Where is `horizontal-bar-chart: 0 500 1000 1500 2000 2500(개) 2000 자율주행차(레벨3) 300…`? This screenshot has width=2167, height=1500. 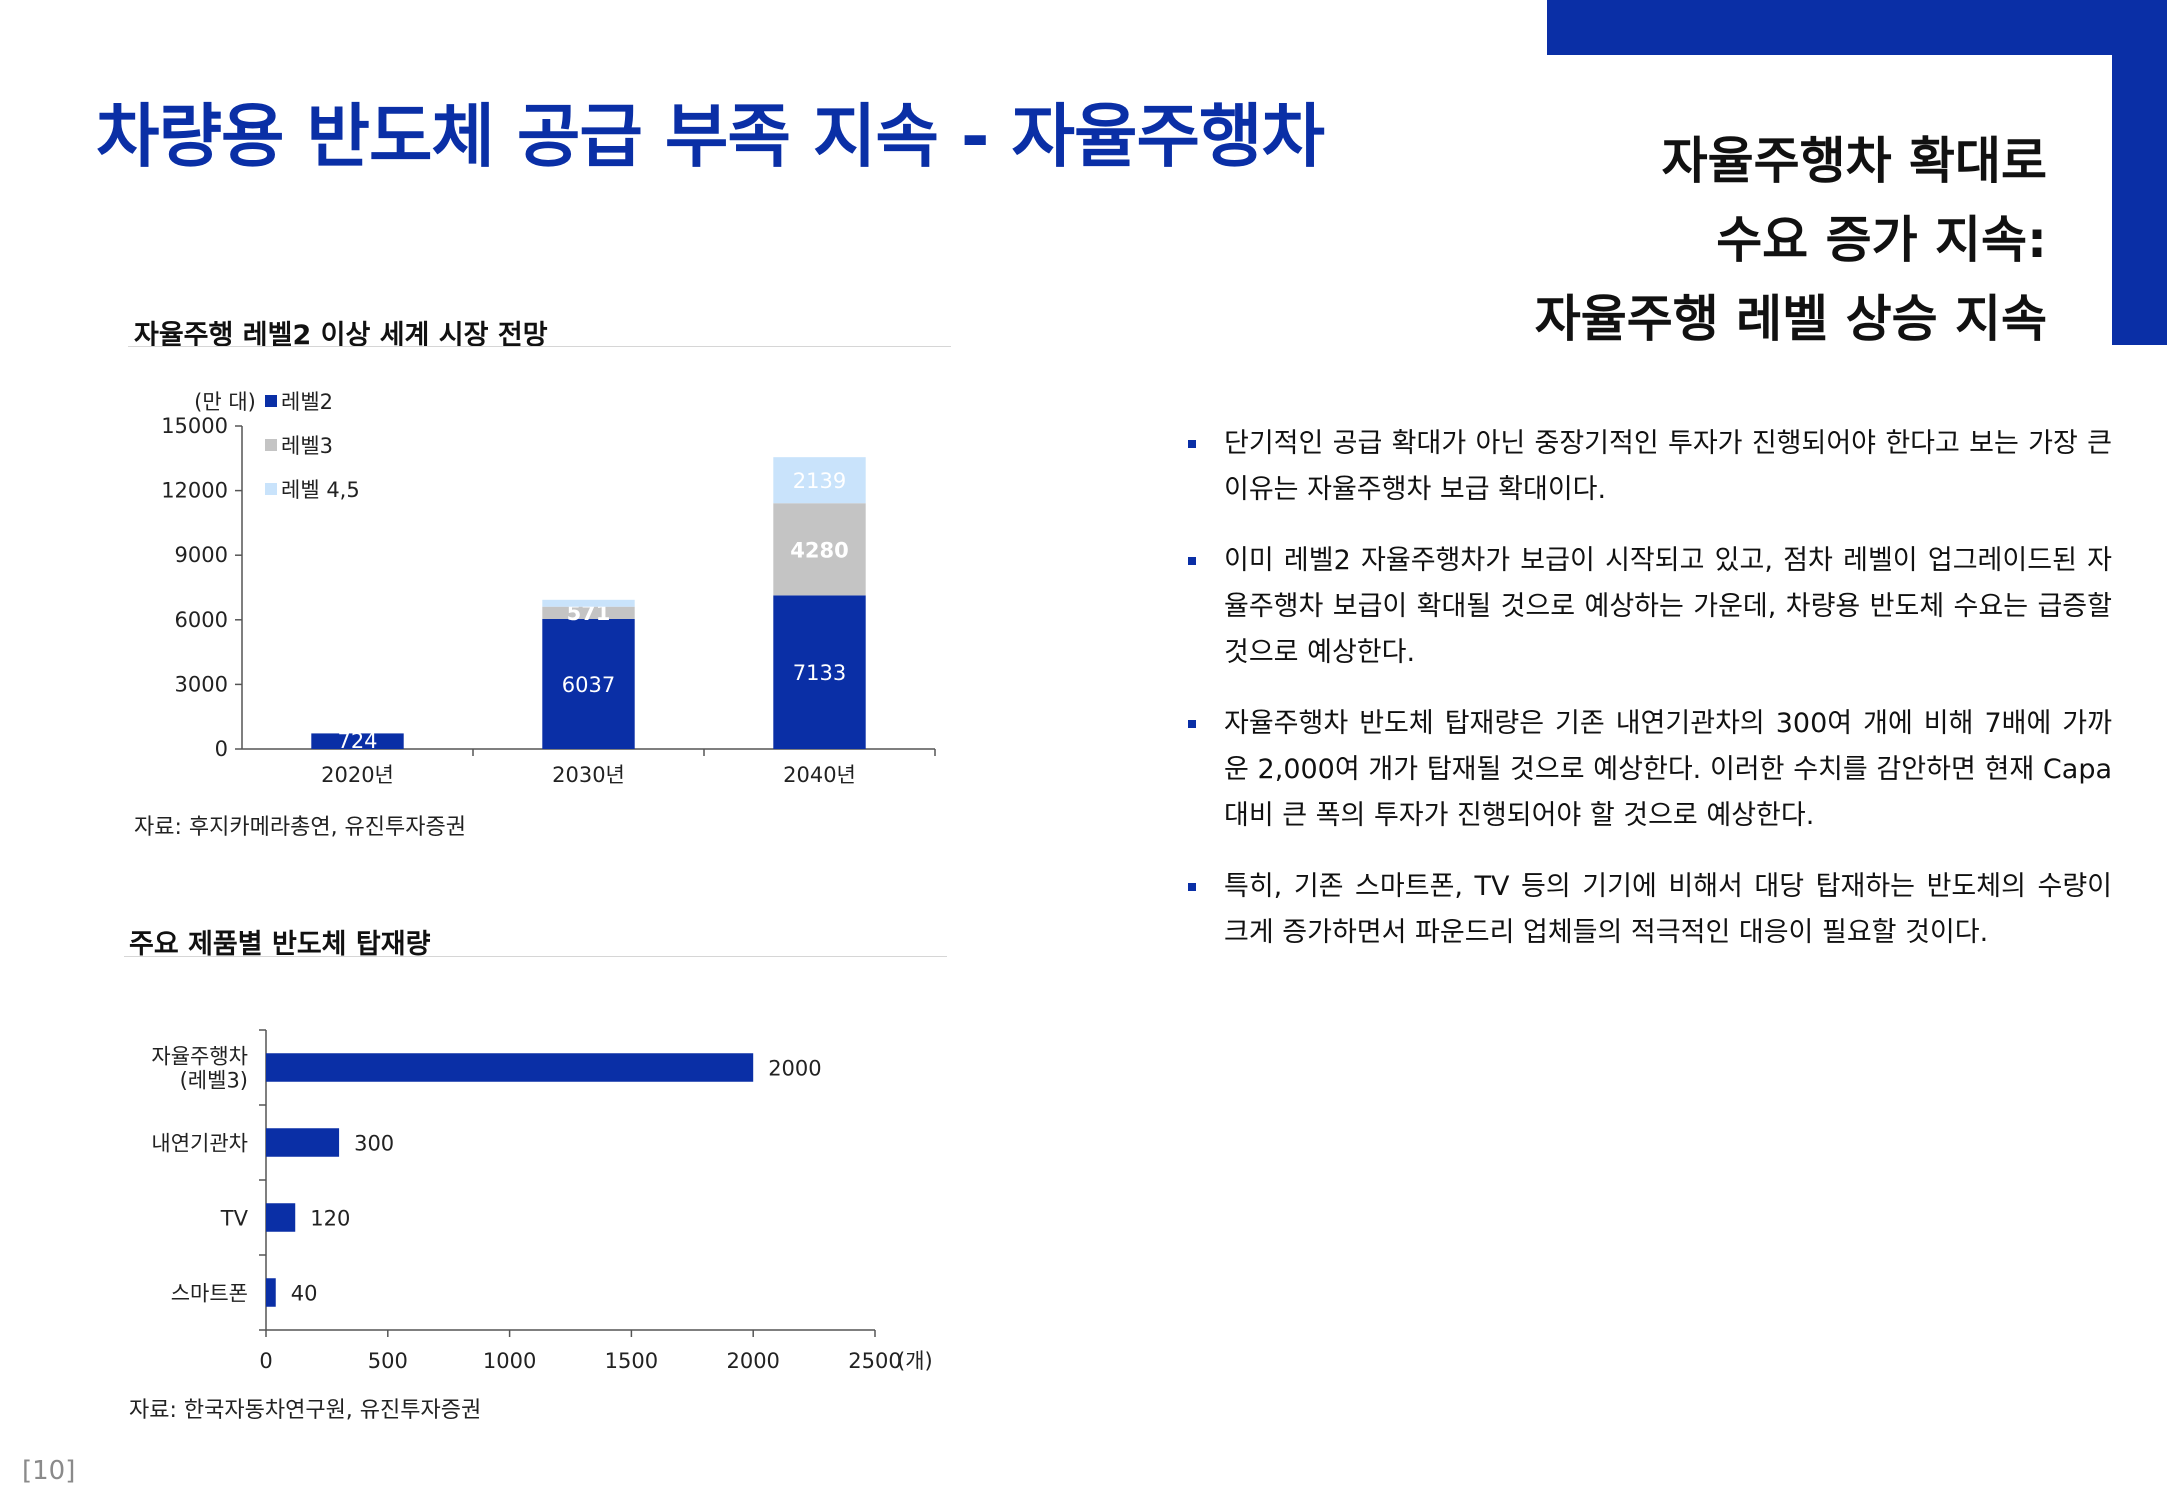
horizontal-bar-chart: 0 500 1000 1500 2000 2500(개) 2000 자율주행차(레벨3) 300… is located at coordinates (542, 1201).